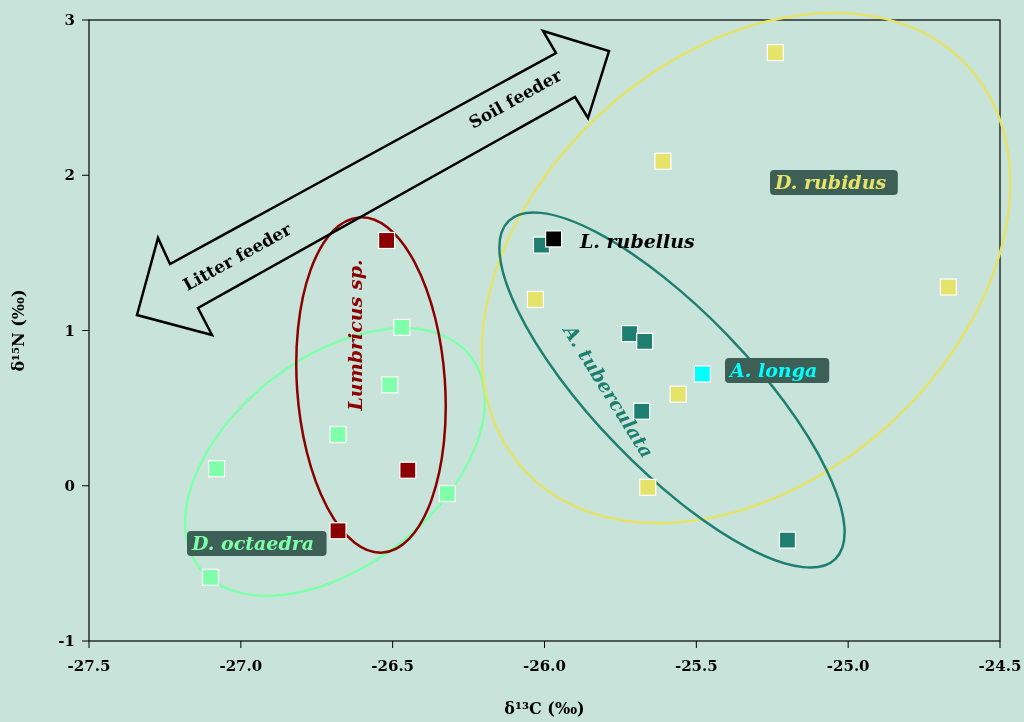 The height and width of the screenshot is (722, 1024). Describe the element at coordinates (355, 335) in the screenshot. I see `text: Lumbricus sp.` at that location.